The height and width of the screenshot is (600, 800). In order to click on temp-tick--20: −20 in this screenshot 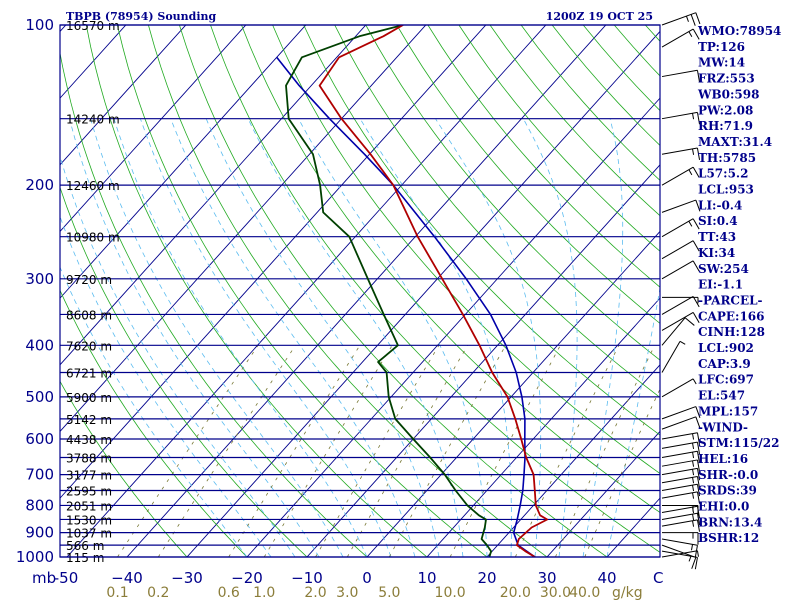, I will do `click(247, 578)`.